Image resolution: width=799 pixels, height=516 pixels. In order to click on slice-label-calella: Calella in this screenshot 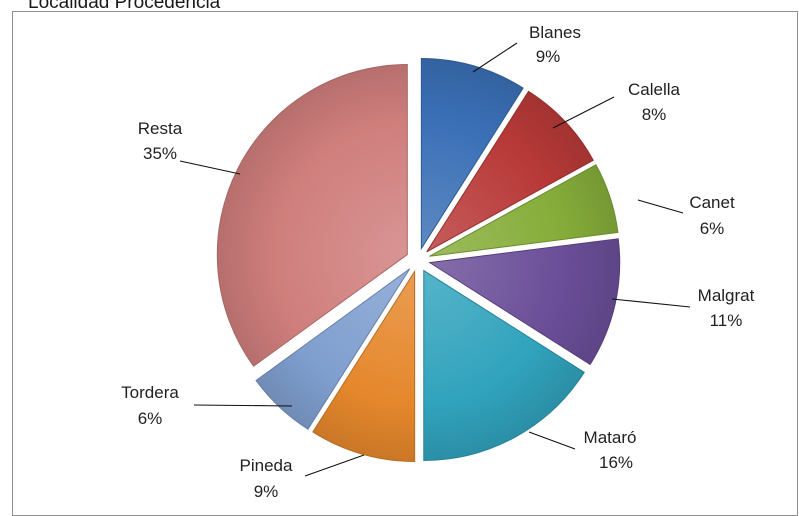, I will do `click(654, 89)`.